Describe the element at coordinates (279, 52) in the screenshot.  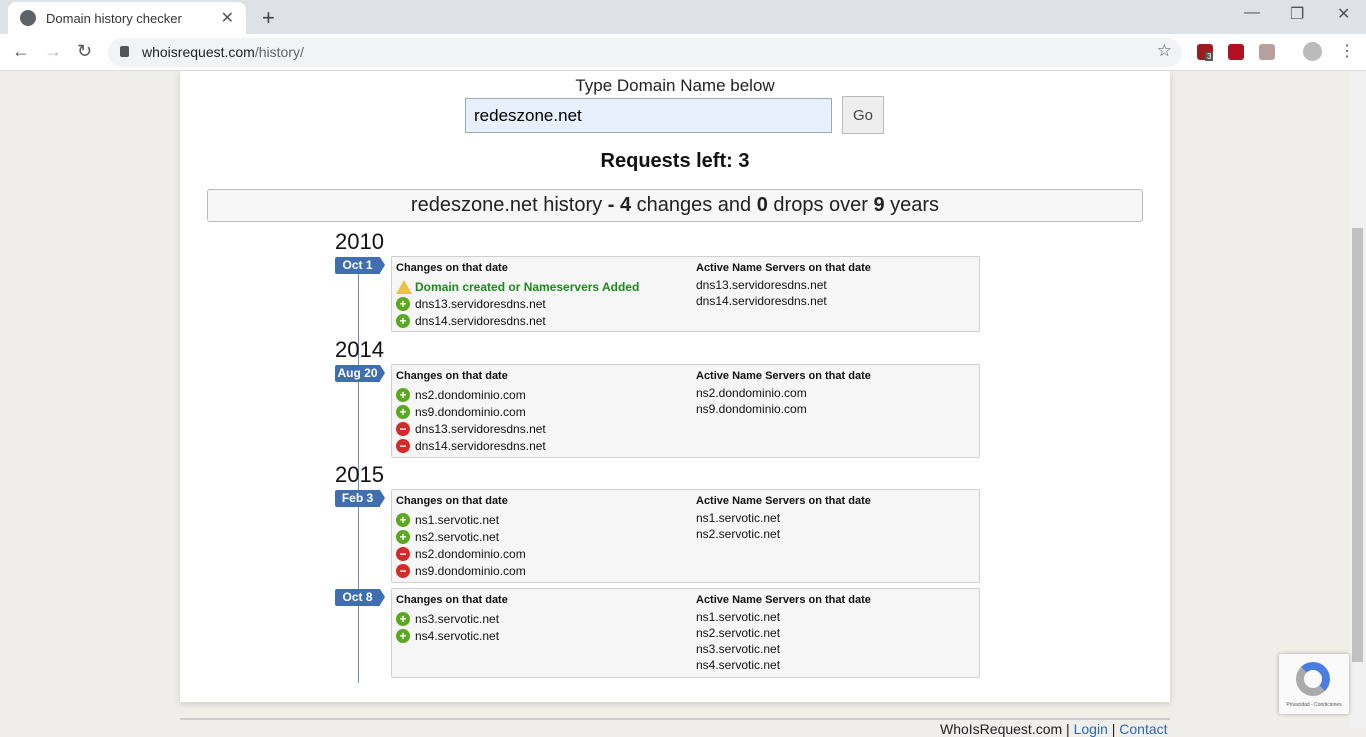
I see `url-path: /history/` at that location.